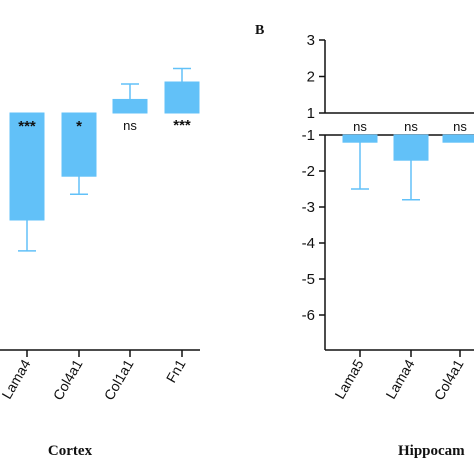 The width and height of the screenshot is (474, 474). I want to click on bar-col1a1, so click(130, 106).